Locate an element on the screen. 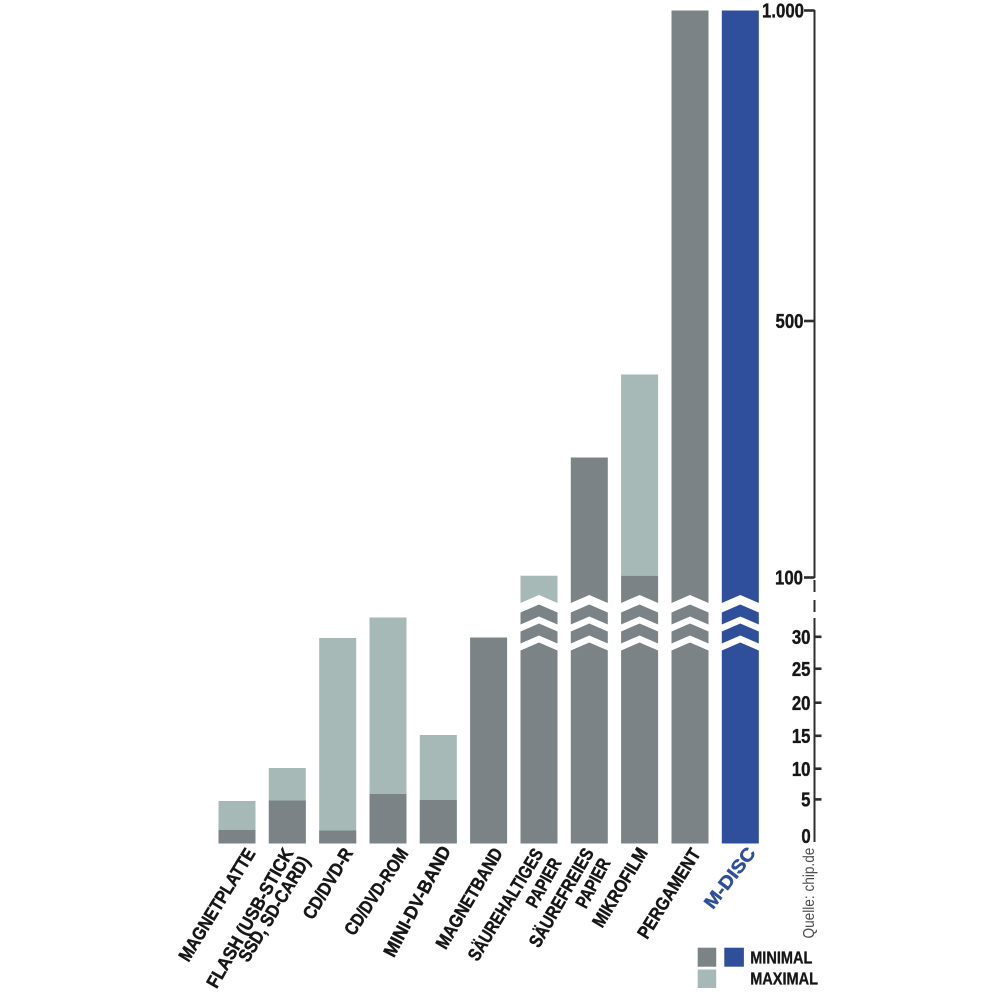 The image size is (1000, 1000). svg-text: MINIMAL is located at coordinates (781, 958).